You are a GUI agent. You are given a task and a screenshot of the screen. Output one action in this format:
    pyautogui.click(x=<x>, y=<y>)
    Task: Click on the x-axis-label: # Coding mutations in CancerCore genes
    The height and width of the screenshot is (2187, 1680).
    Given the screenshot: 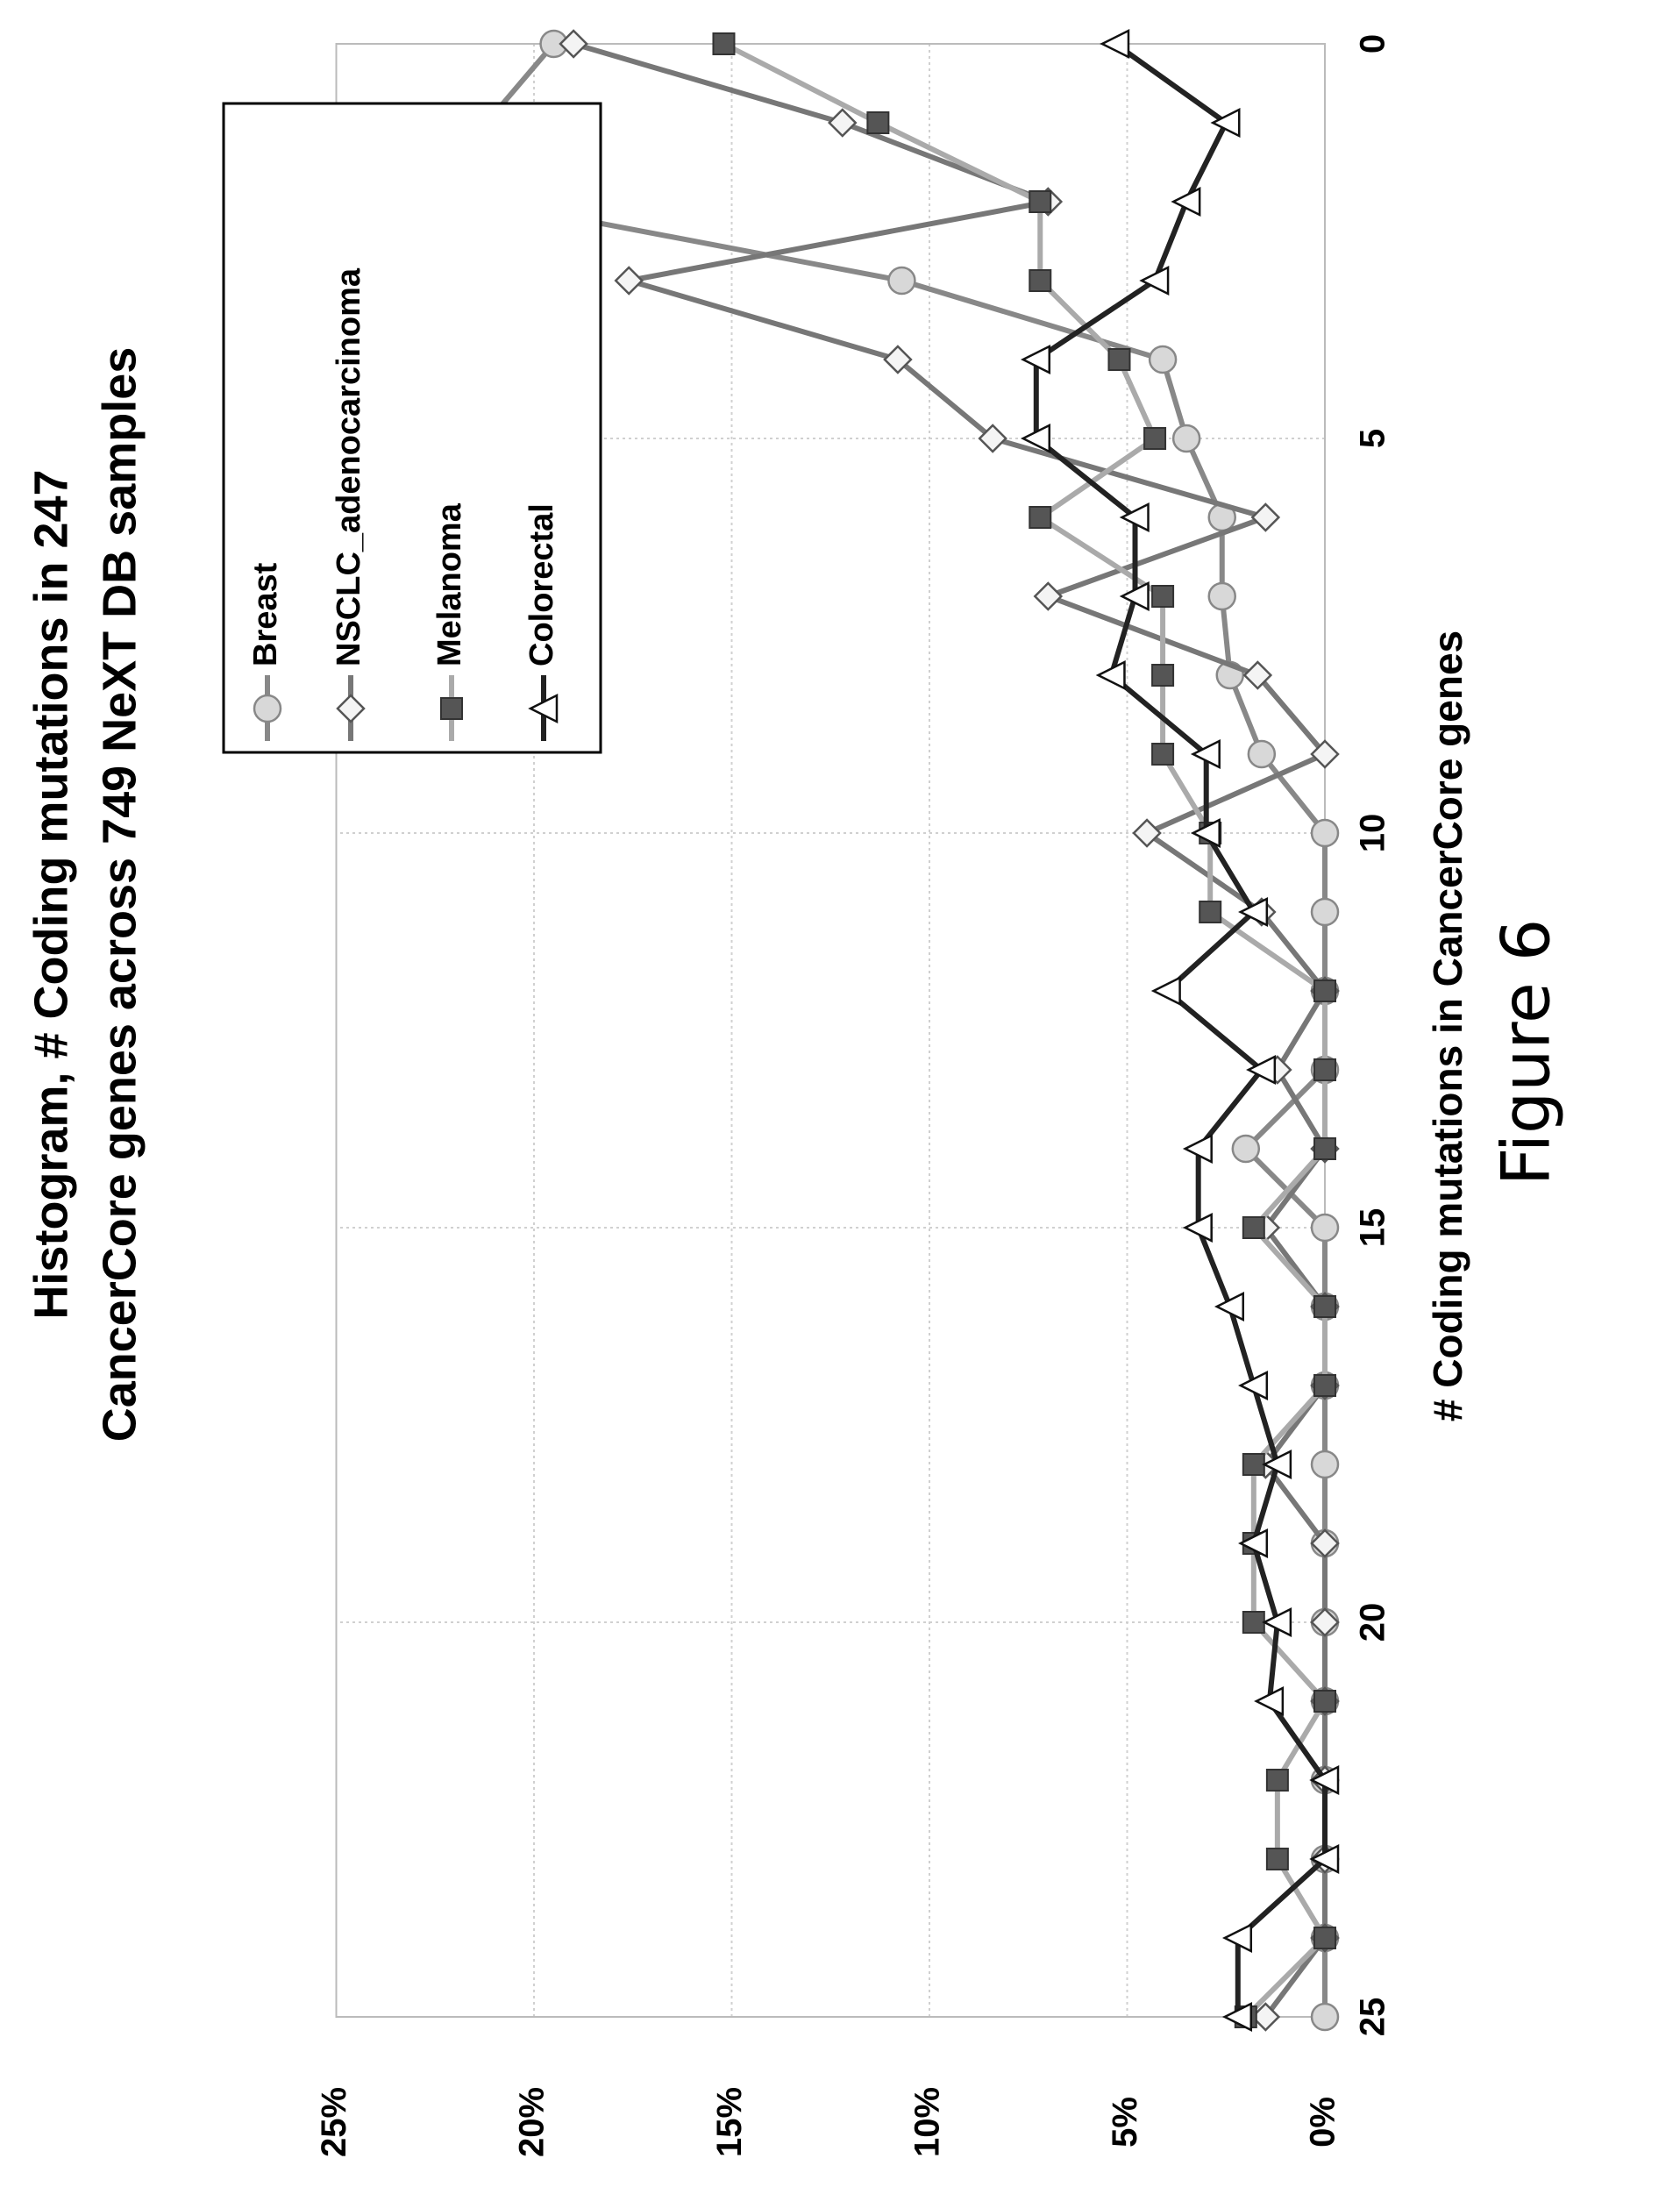 What is the action you would take?
    pyautogui.click(x=1447, y=1025)
    